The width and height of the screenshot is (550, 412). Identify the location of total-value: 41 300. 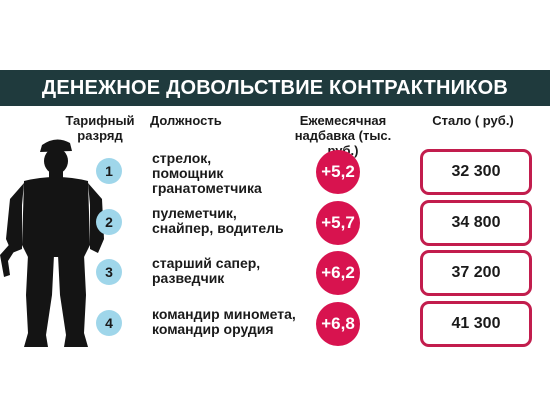
(476, 324).